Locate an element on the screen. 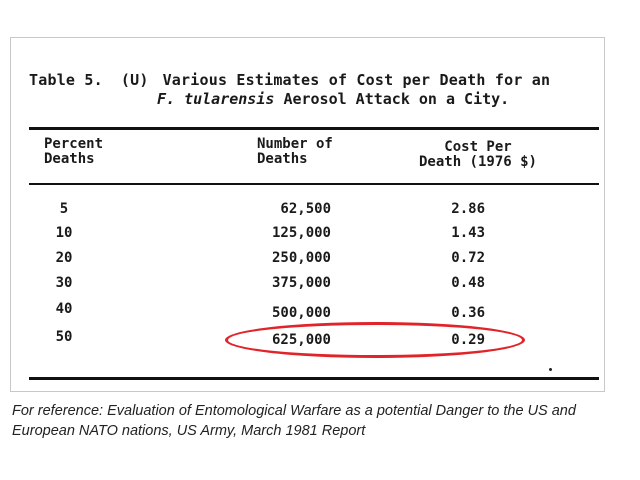 The height and width of the screenshot is (480, 640). cost-cell: 0.36 is located at coordinates (468, 313).